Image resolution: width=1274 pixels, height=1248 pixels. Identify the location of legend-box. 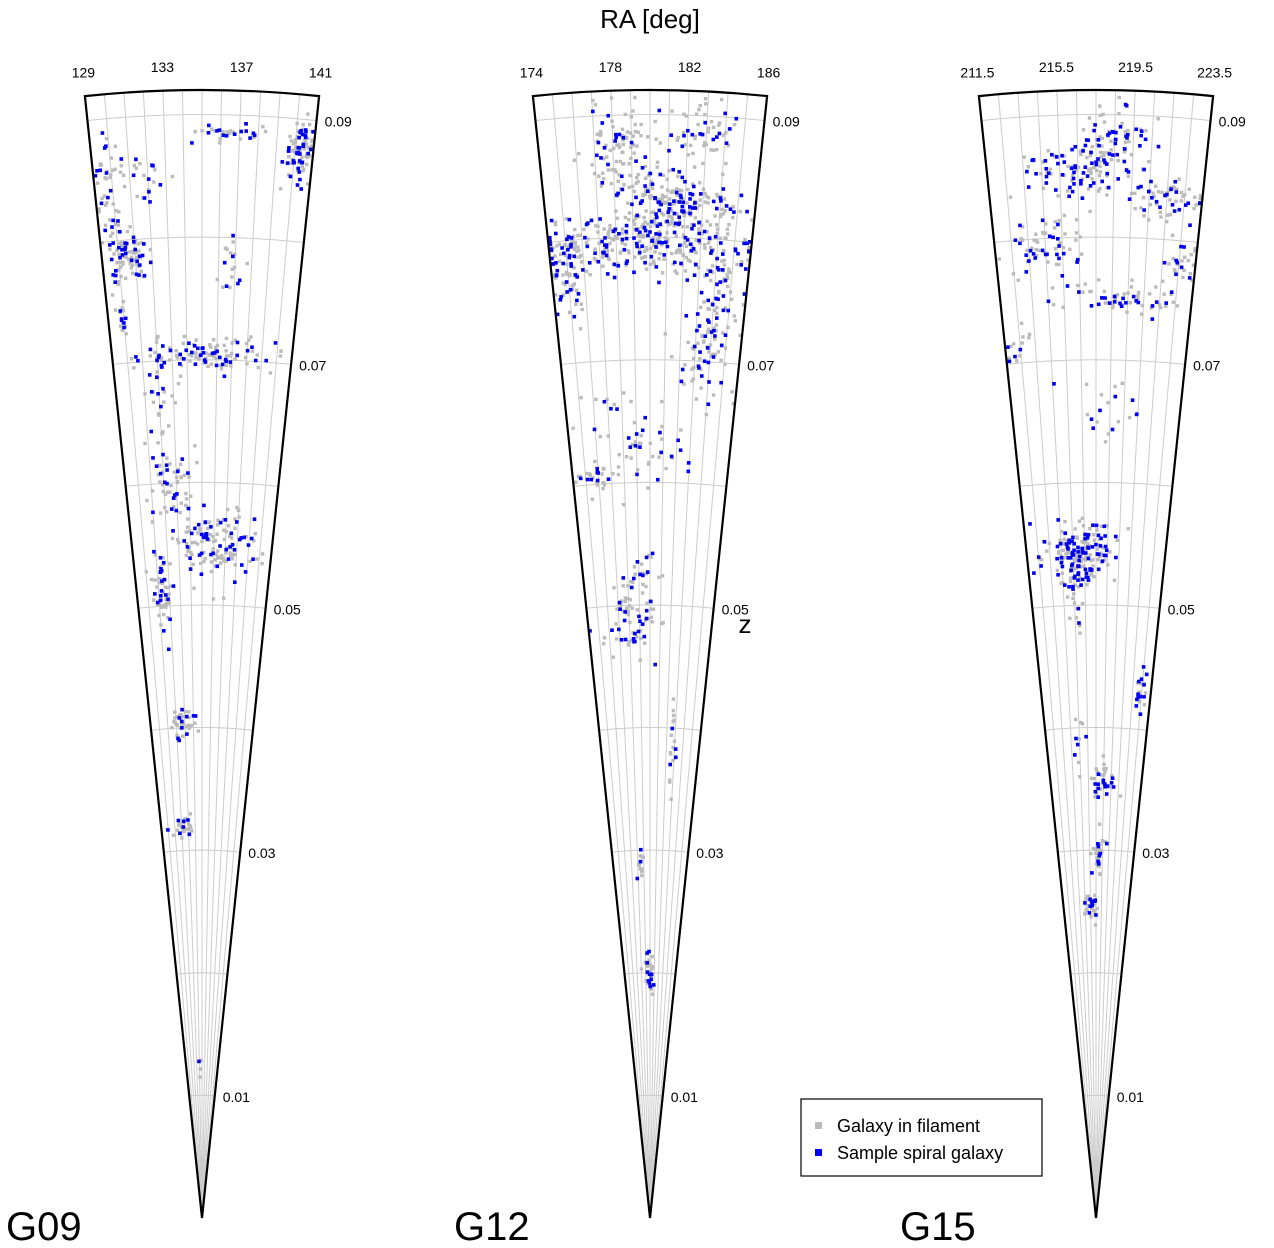
(921, 1137).